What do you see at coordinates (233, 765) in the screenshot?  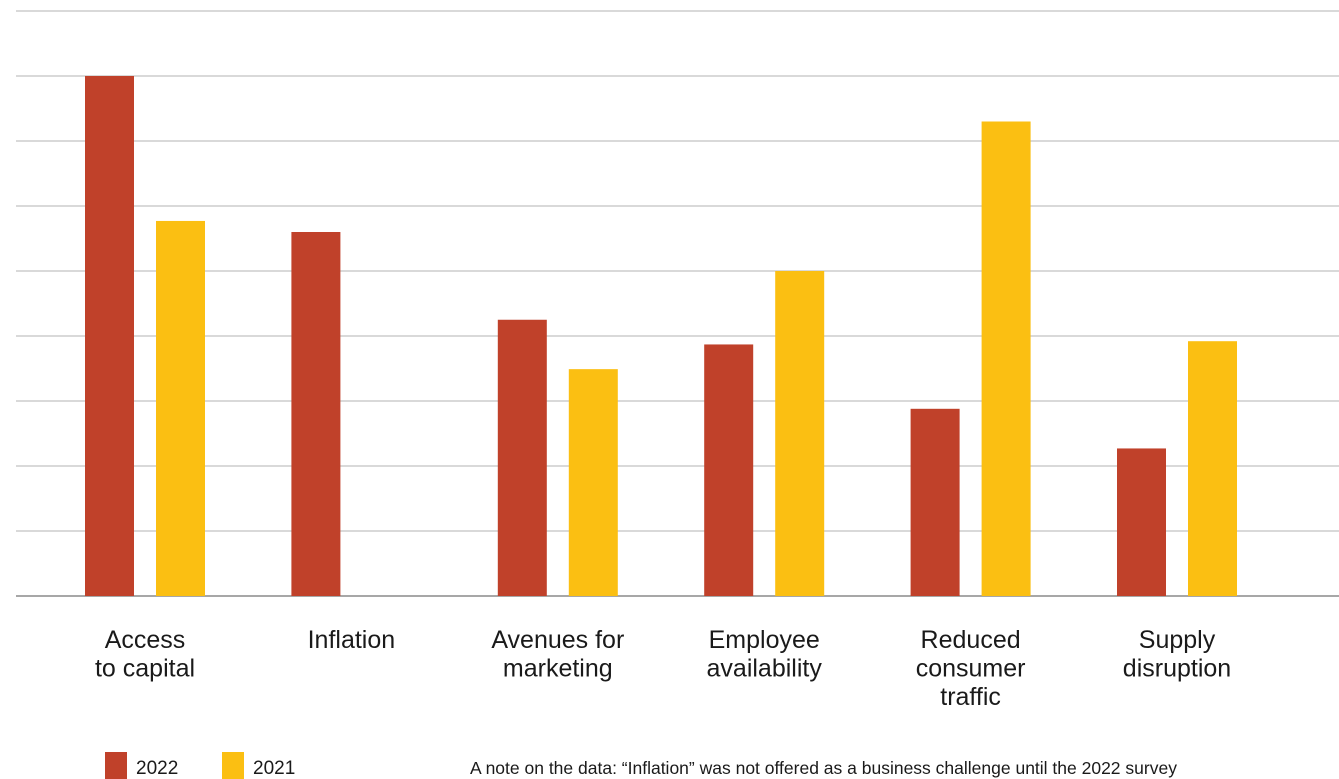 I see `legend-swatch-2021` at bounding box center [233, 765].